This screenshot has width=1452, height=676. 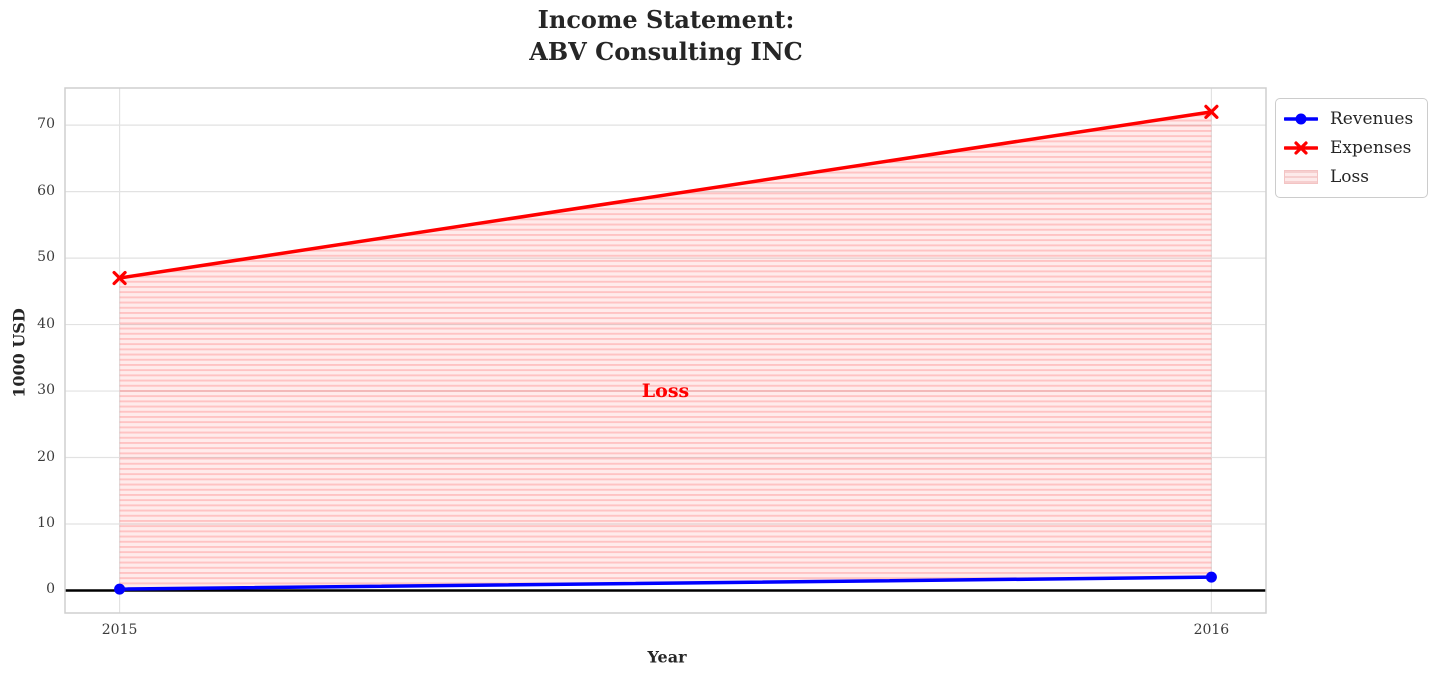 What do you see at coordinates (665, 391) in the screenshot?
I see `loss-annotation: Loss` at bounding box center [665, 391].